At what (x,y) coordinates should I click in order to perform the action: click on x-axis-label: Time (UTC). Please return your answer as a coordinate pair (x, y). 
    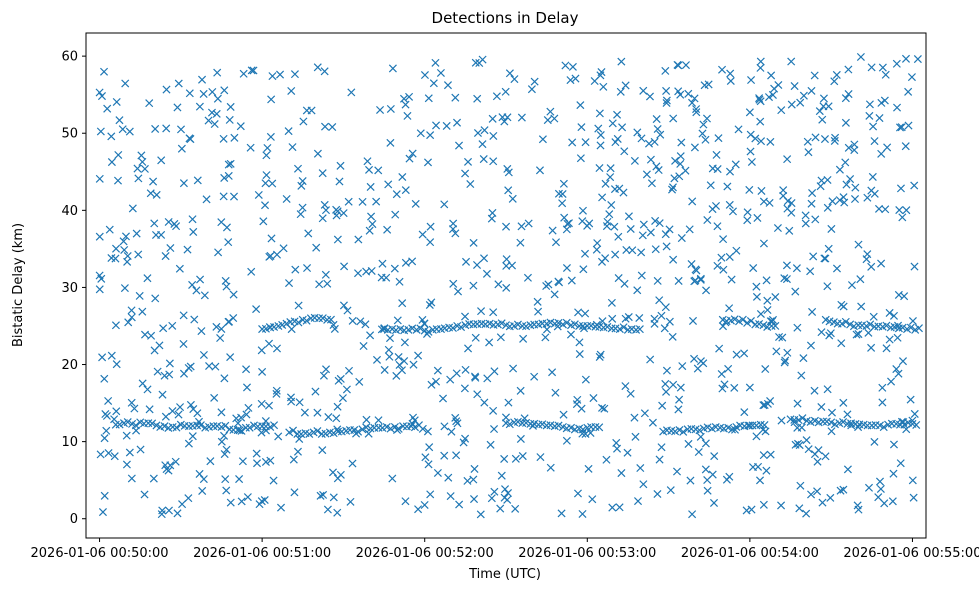
    Looking at the image, I should click on (504, 574).